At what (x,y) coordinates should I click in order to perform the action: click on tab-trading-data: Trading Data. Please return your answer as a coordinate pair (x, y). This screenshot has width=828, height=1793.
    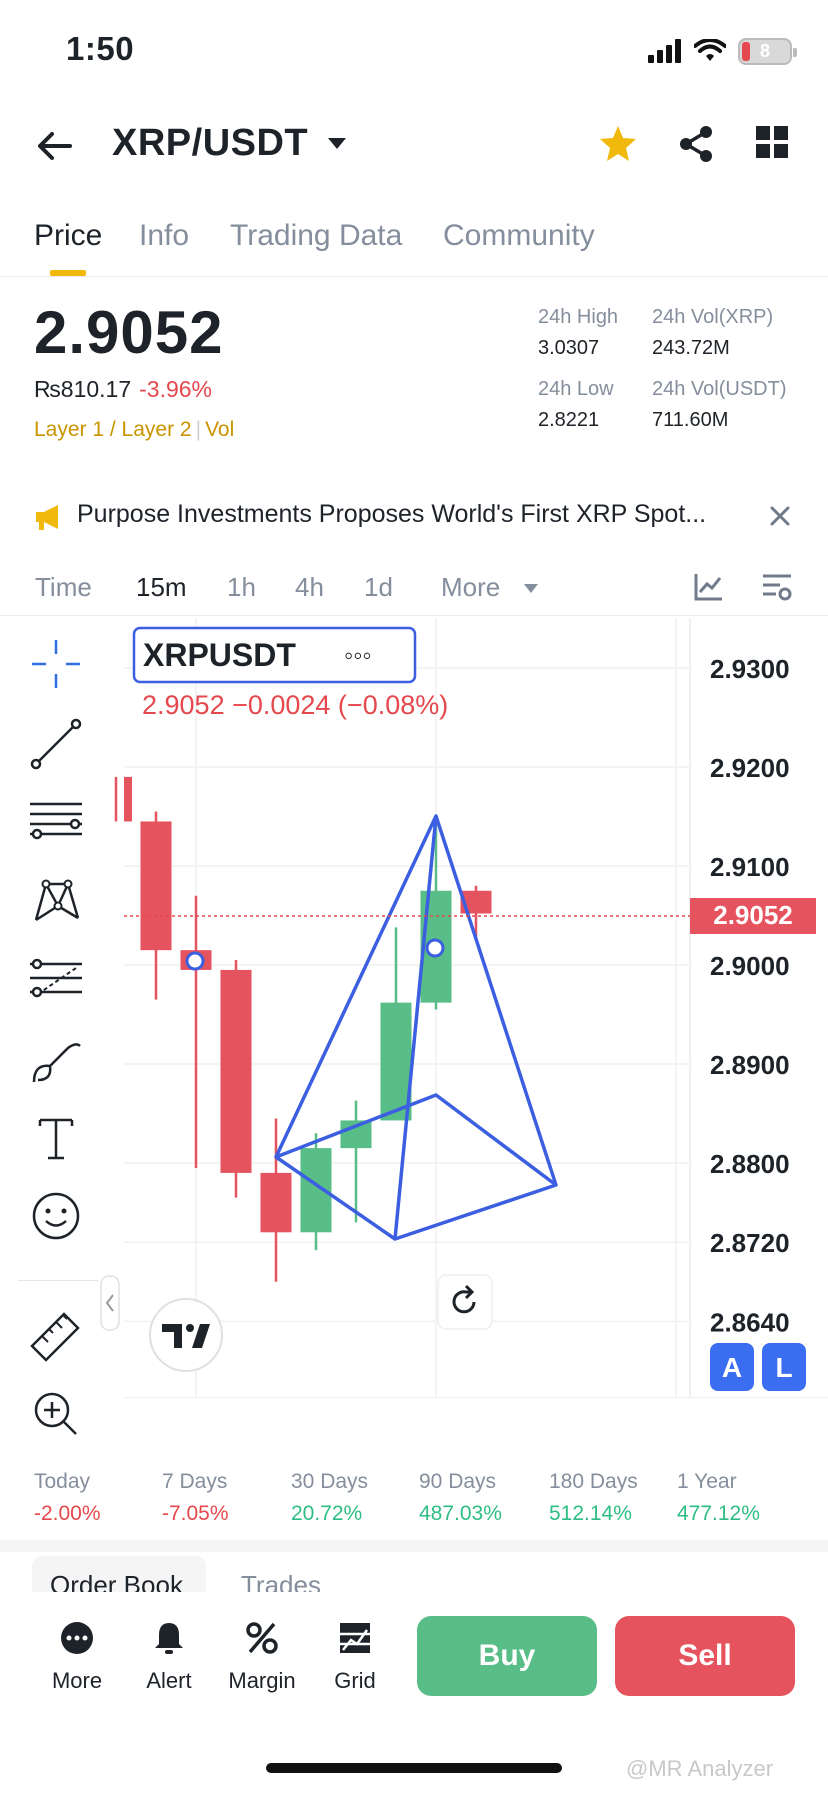
    Looking at the image, I should click on (316, 235).